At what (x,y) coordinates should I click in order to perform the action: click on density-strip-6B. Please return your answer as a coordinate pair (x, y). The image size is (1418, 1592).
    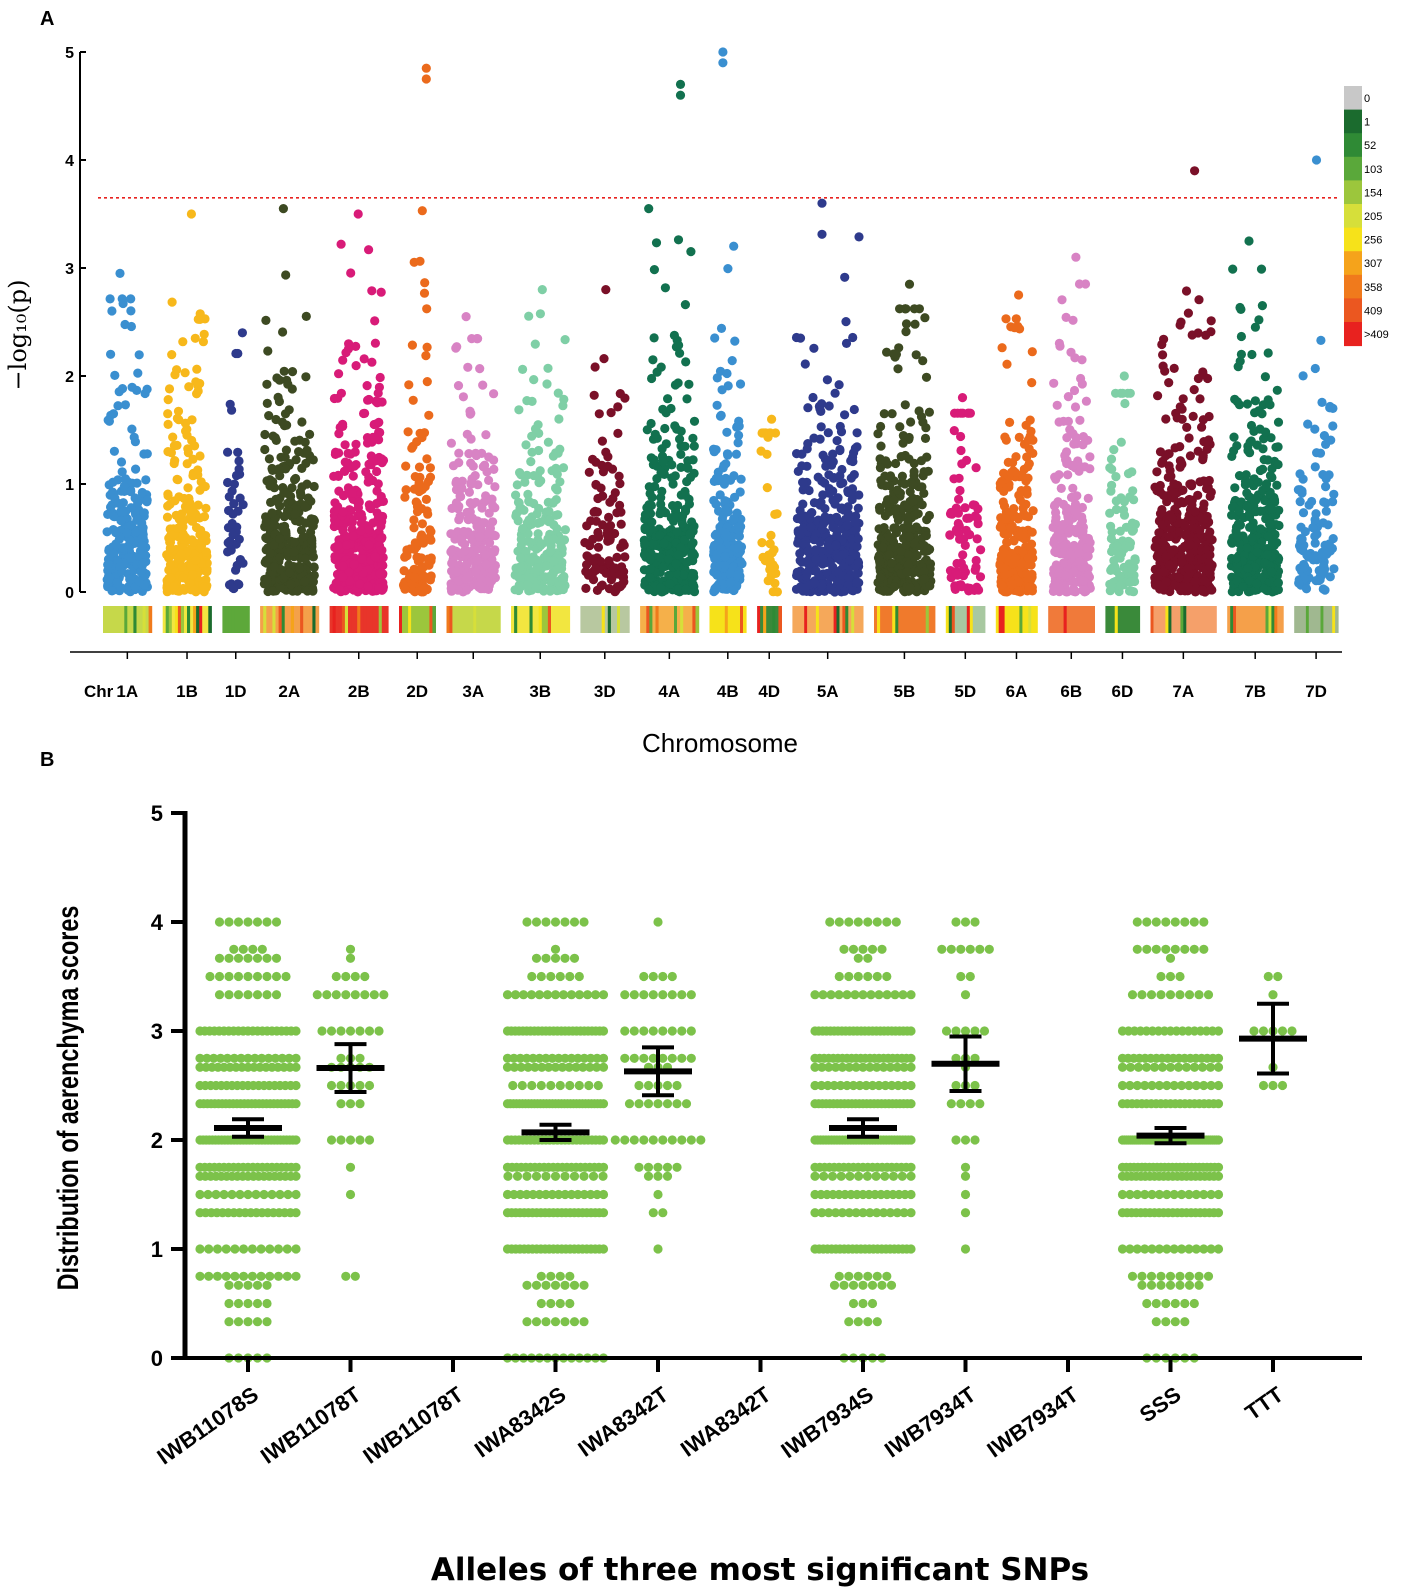
    Looking at the image, I should click on (1071, 619).